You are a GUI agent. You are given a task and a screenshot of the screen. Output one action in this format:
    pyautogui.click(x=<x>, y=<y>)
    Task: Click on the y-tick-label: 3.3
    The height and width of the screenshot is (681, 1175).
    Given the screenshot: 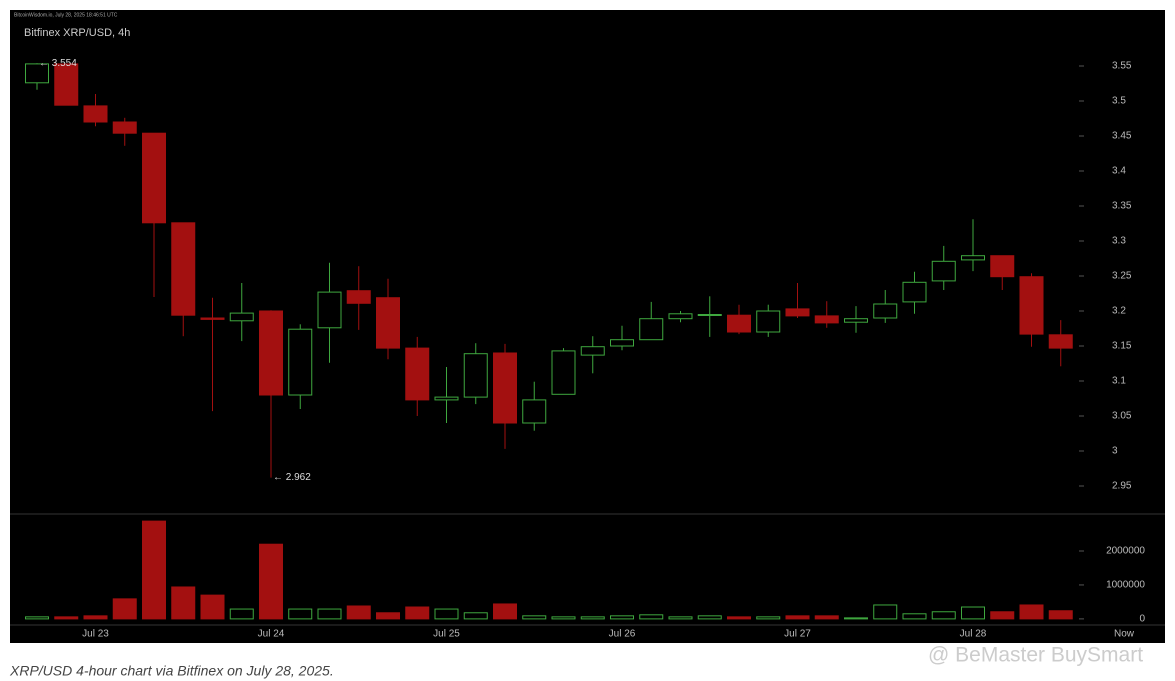 What is the action you would take?
    pyautogui.click(x=1119, y=241)
    